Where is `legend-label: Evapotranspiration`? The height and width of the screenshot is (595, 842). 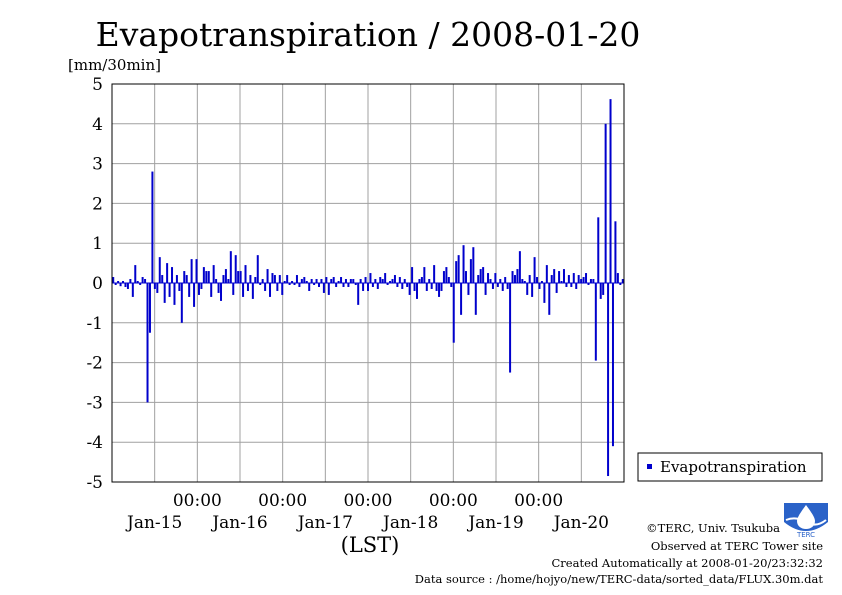
legend-label: Evapotranspiration is located at coordinates (733, 467).